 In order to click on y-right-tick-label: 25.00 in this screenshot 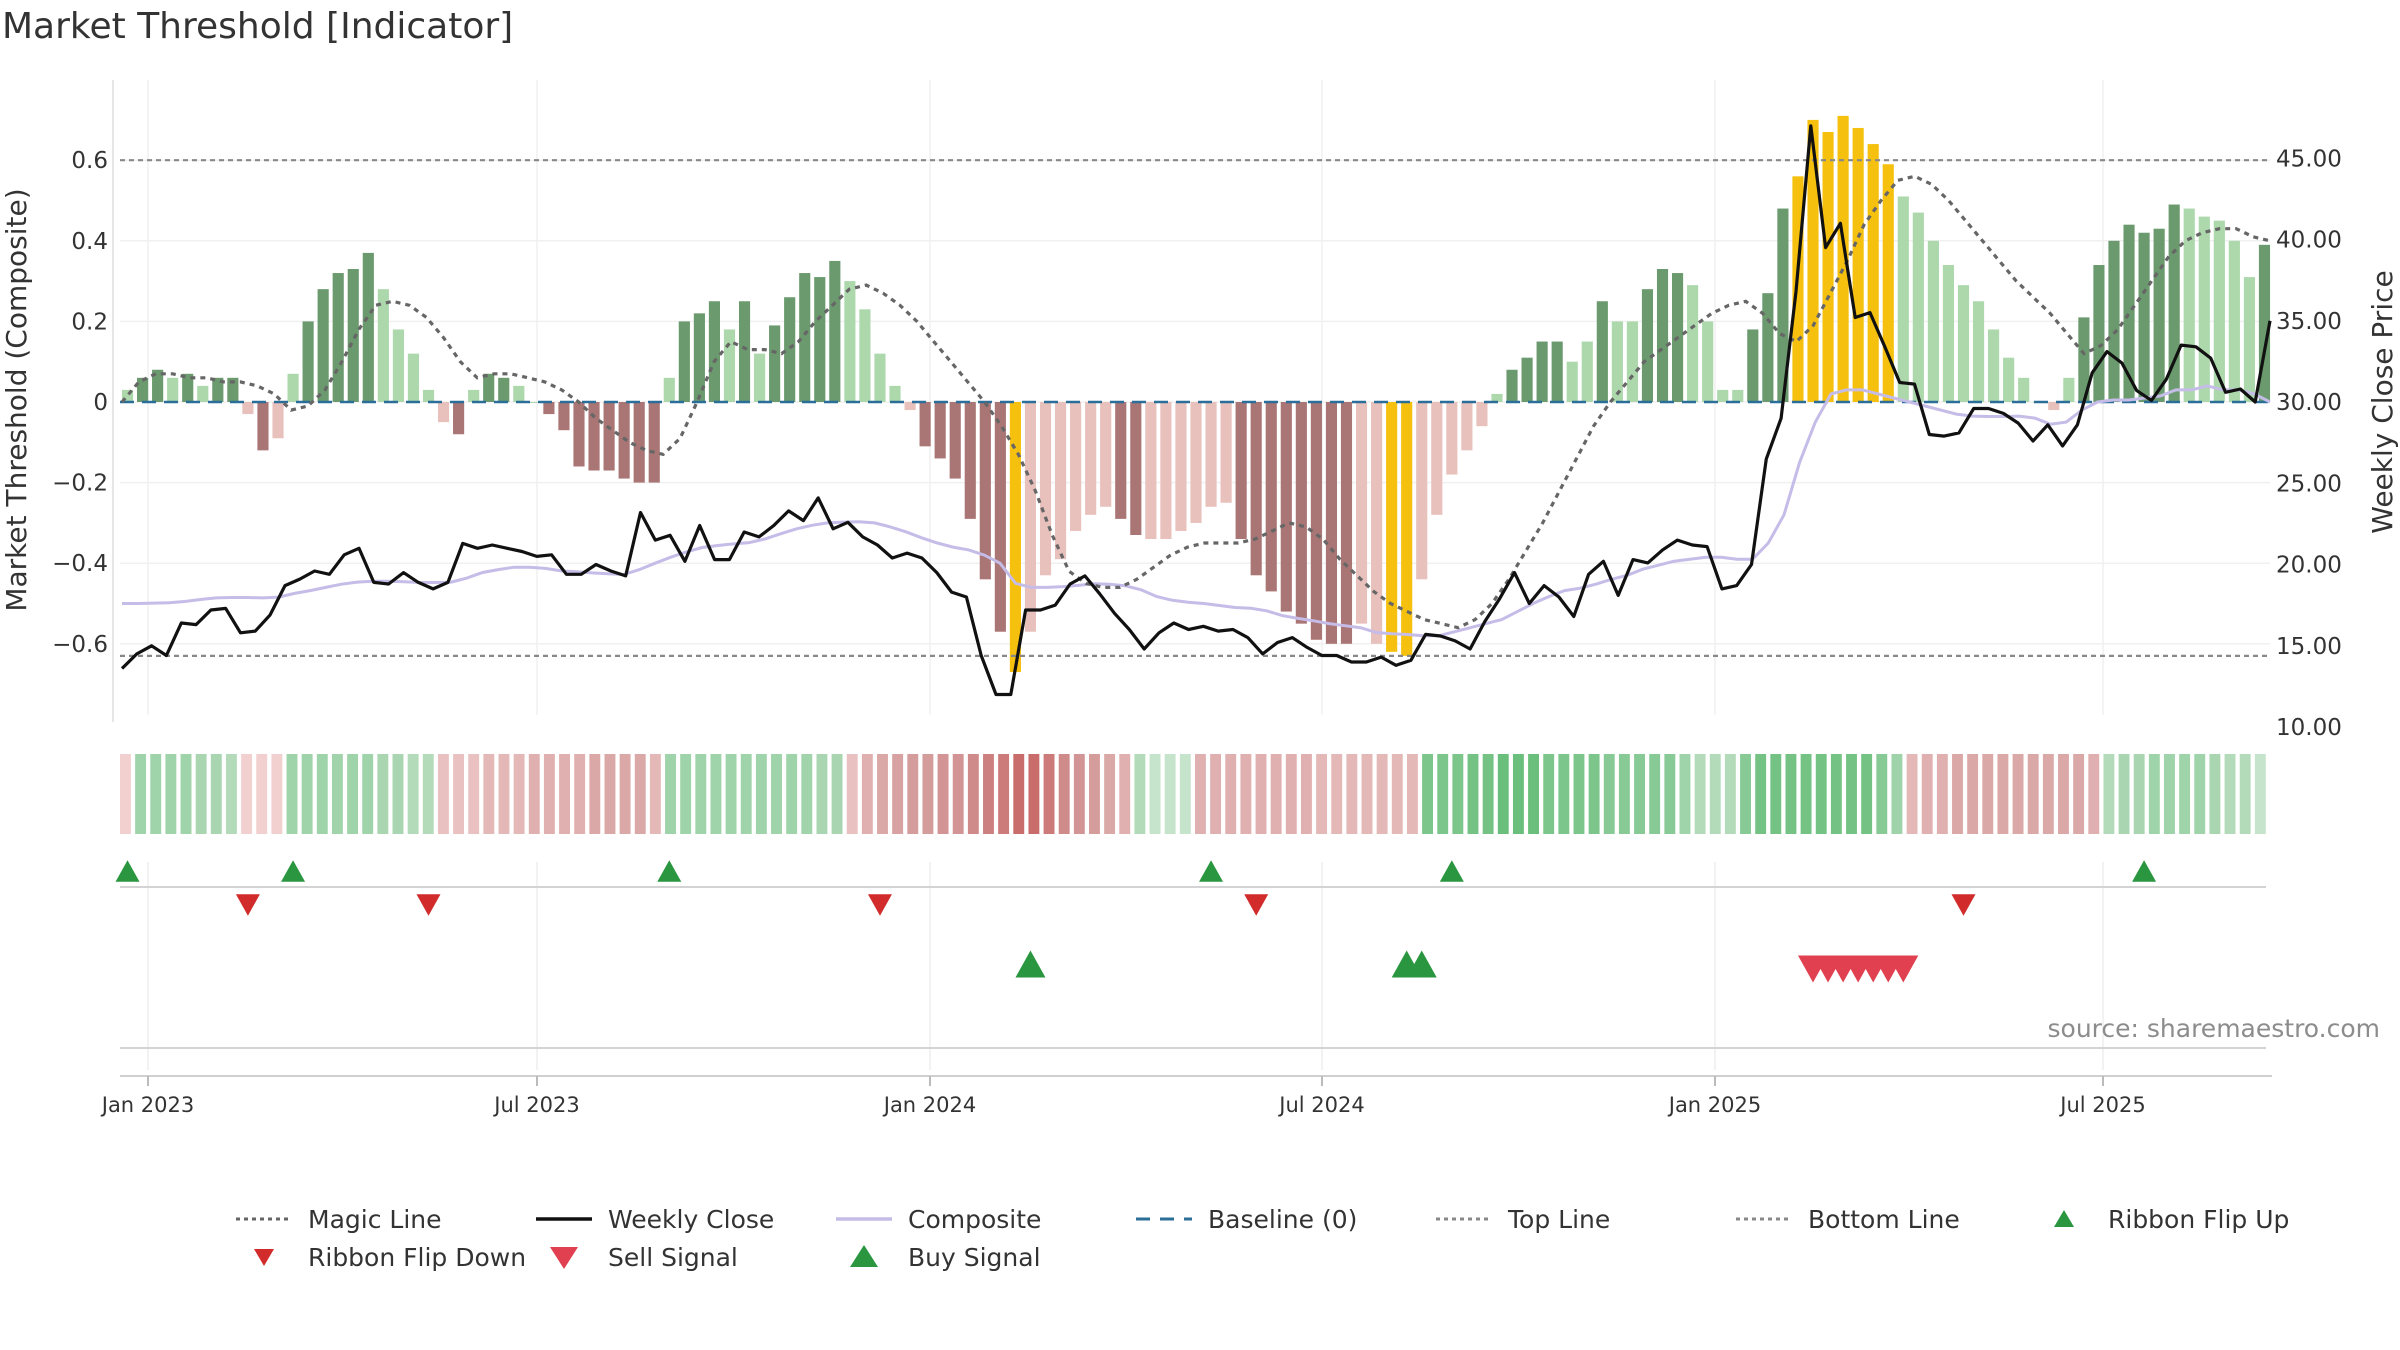, I will do `click(2309, 484)`.